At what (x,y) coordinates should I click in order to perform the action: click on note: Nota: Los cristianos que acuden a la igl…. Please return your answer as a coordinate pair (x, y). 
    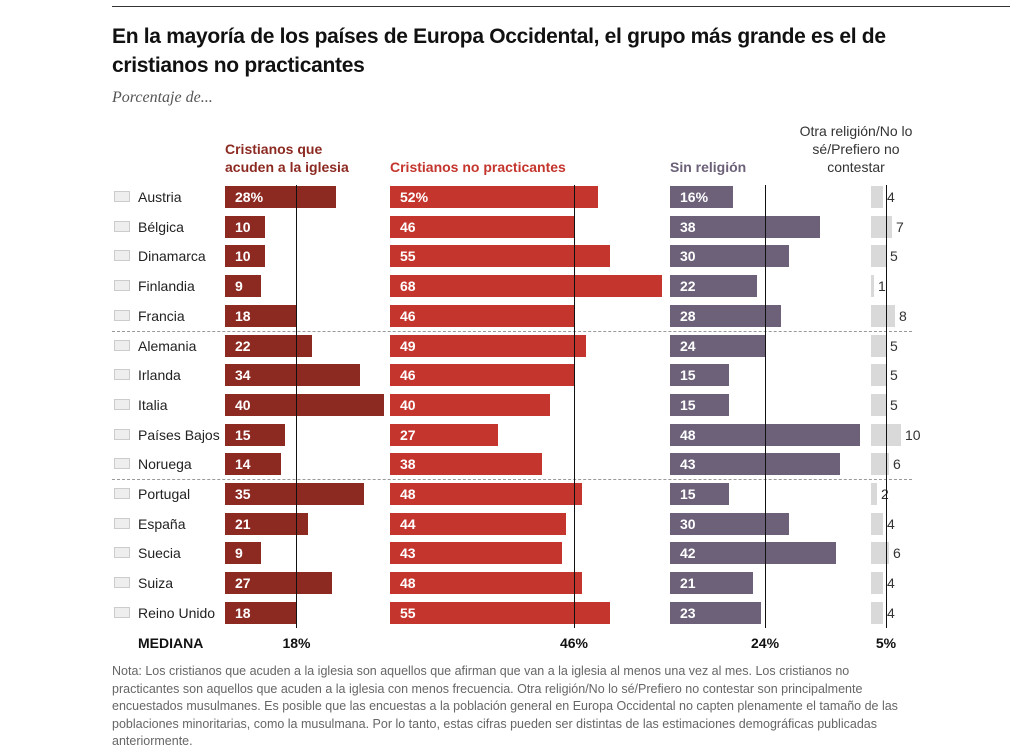
    Looking at the image, I should click on (505, 706).